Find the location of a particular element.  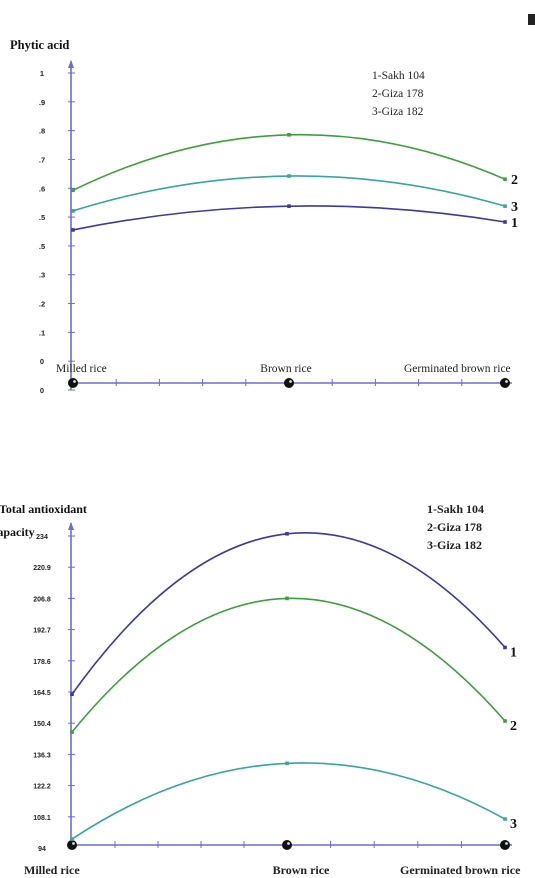

y-tick-label: 1 is located at coordinates (42, 73).